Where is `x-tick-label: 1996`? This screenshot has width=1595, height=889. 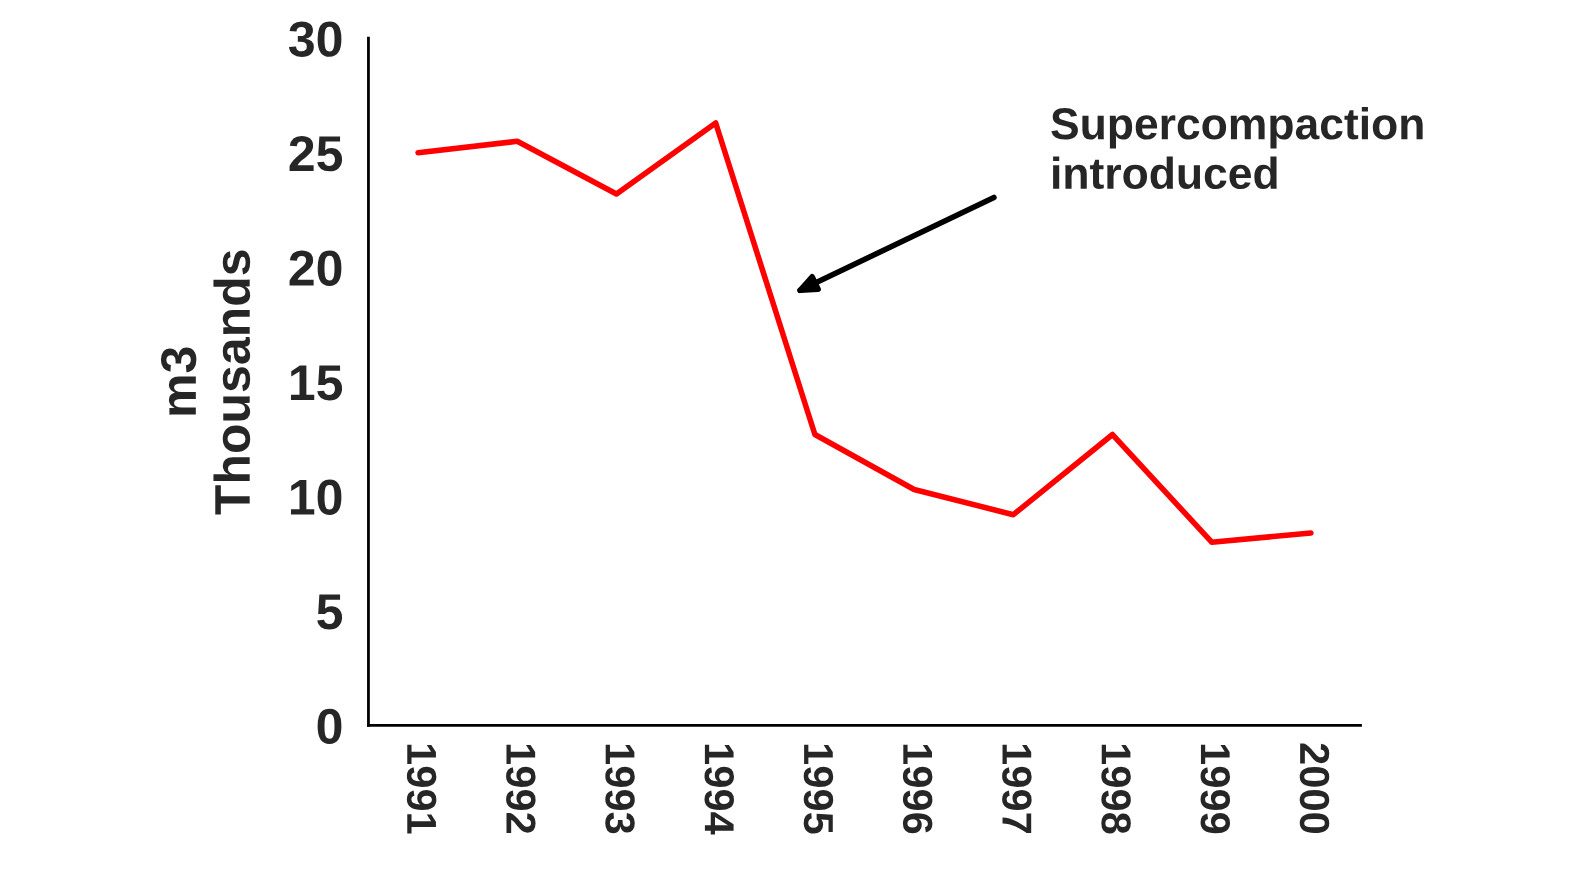 x-tick-label: 1996 is located at coordinates (917, 789).